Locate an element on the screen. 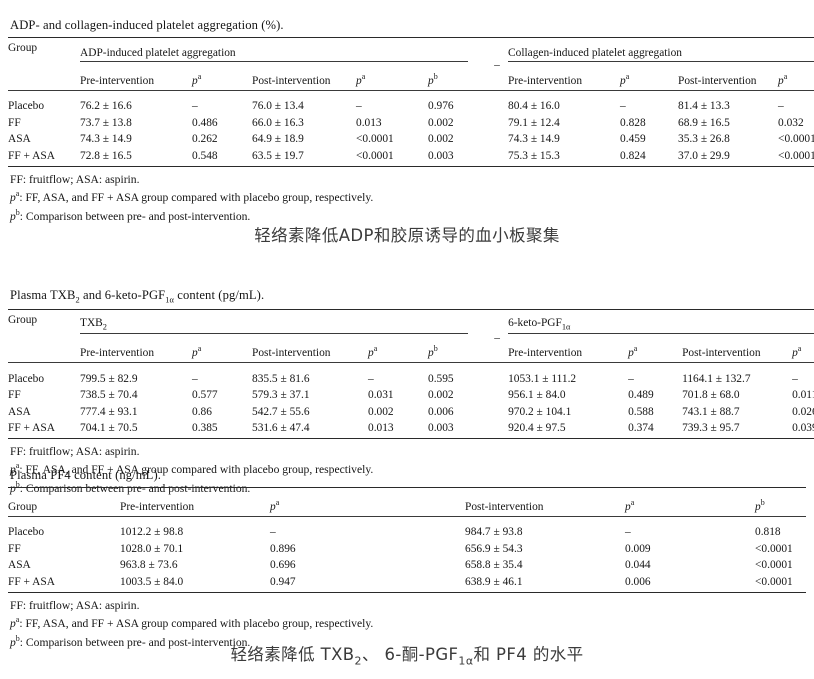 This screenshot has height=679, width=814. cell-value: 0.002 is located at coordinates (441, 139).